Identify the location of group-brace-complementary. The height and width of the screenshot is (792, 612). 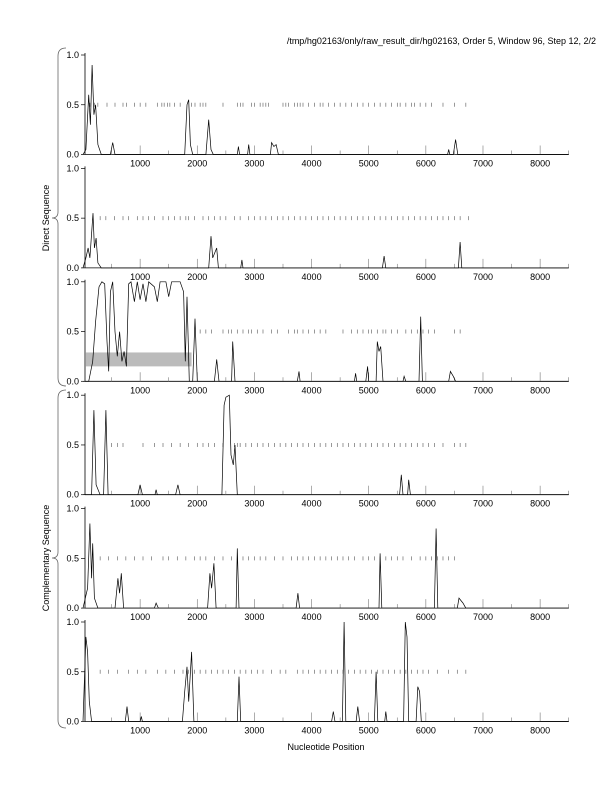
(59, 559).